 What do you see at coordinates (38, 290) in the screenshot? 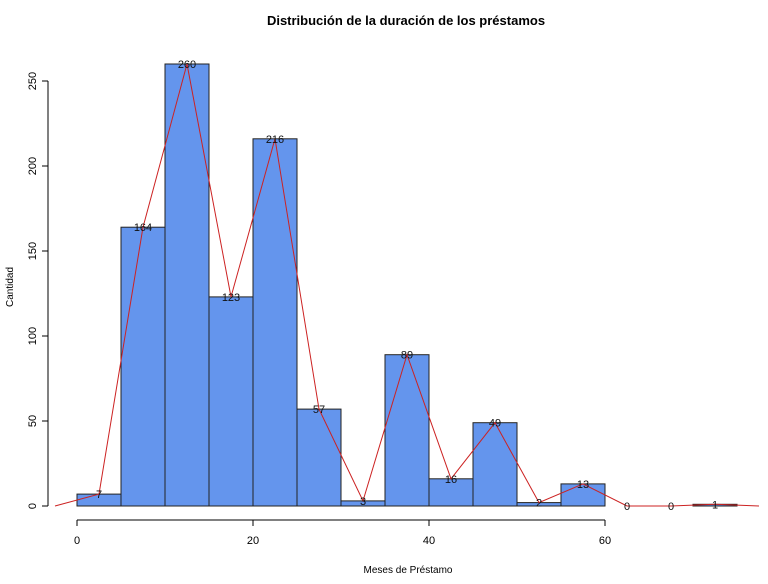
I see `y-axis: 0 50 100 150 200 250` at bounding box center [38, 290].